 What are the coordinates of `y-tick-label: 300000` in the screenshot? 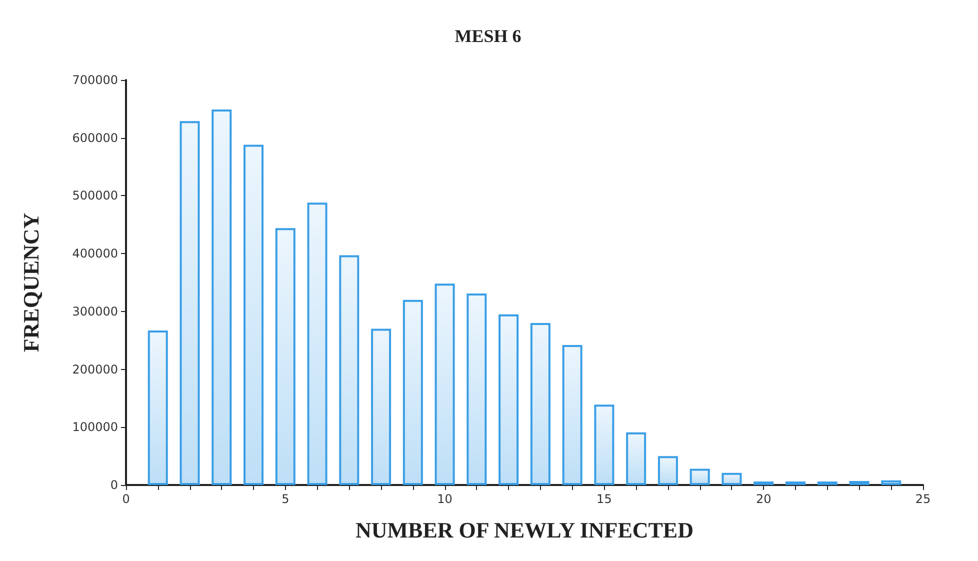 It's located at (95, 311).